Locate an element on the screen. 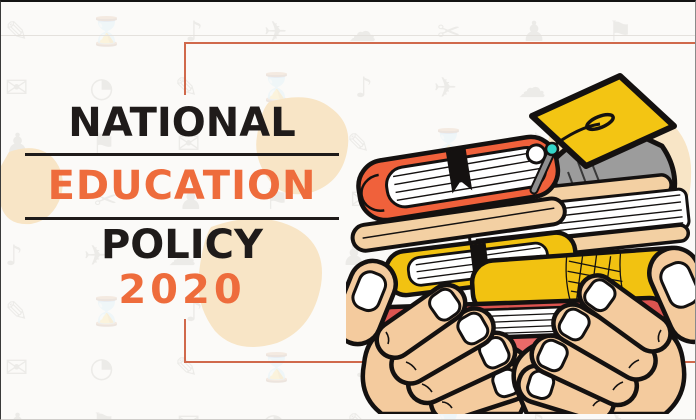  left-hand-shading is located at coordinates (419, 370).